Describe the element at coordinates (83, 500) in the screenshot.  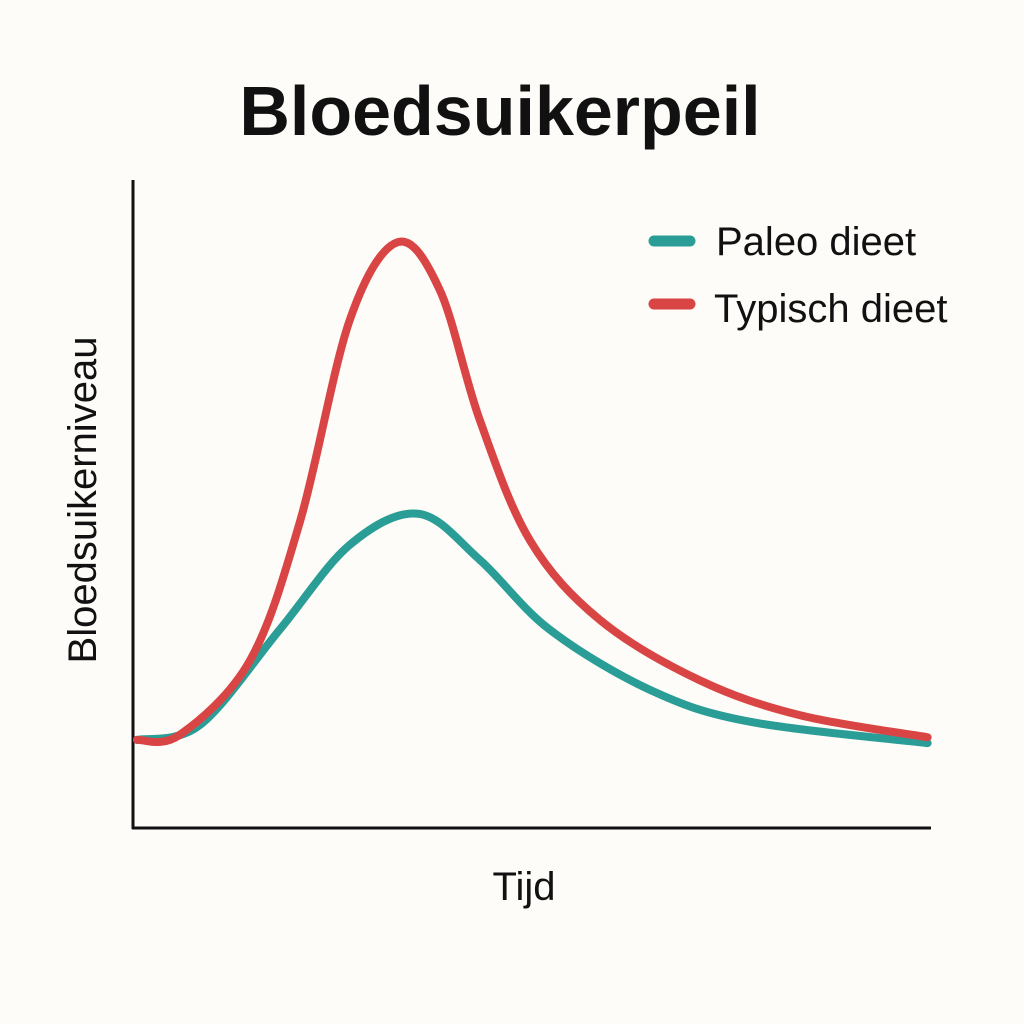
I see `y-axis-label: Bloedsuikerniveau` at that location.